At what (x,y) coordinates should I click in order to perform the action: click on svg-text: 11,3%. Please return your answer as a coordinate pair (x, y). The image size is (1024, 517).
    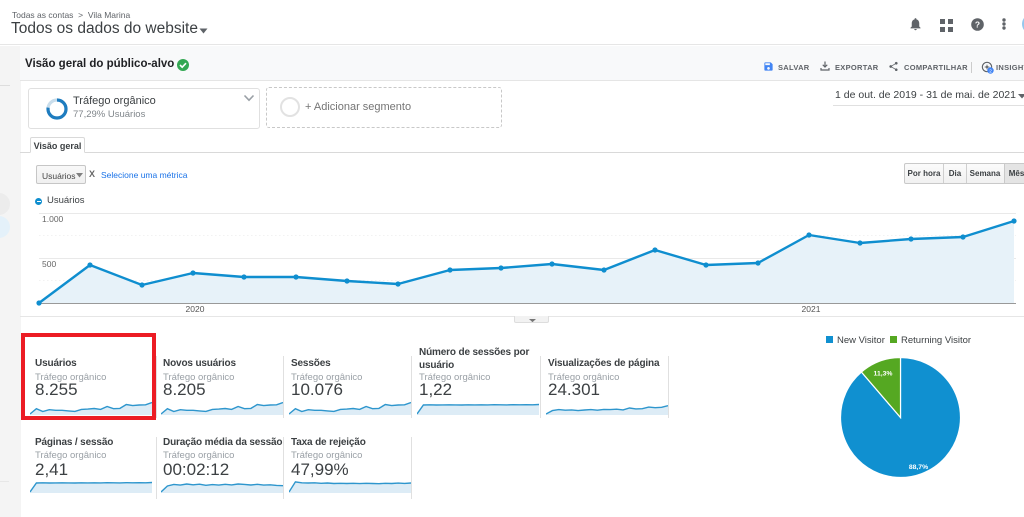
    Looking at the image, I should click on (883, 374).